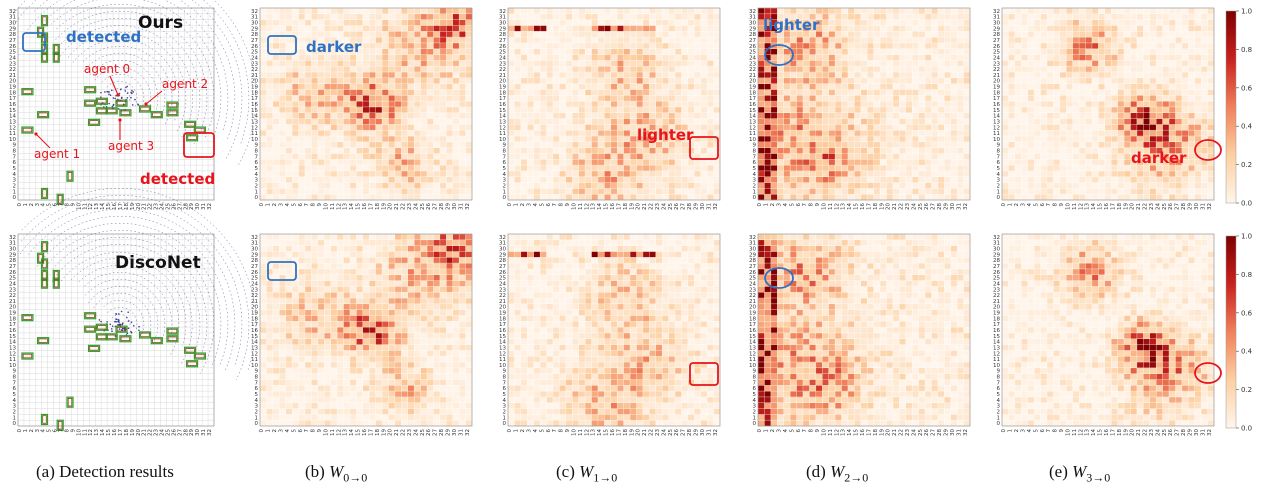  Describe the element at coordinates (999, 175) in the screenshot. I see `heatmap-e-ours-ytick: 4` at that location.